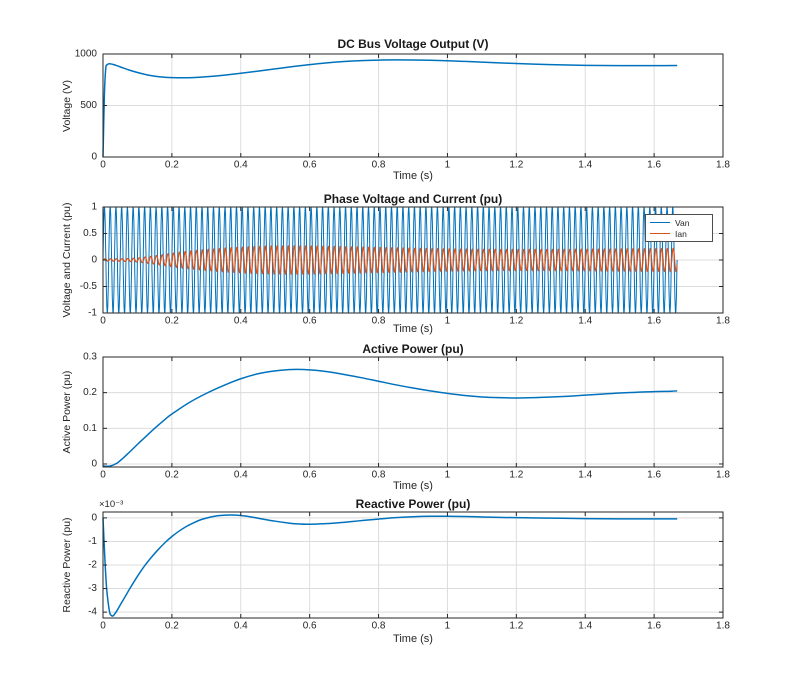 Image resolution: width=800 pixels, height=700 pixels. What do you see at coordinates (92, 565) in the screenshot?
I see `svg-text: -2` at bounding box center [92, 565].